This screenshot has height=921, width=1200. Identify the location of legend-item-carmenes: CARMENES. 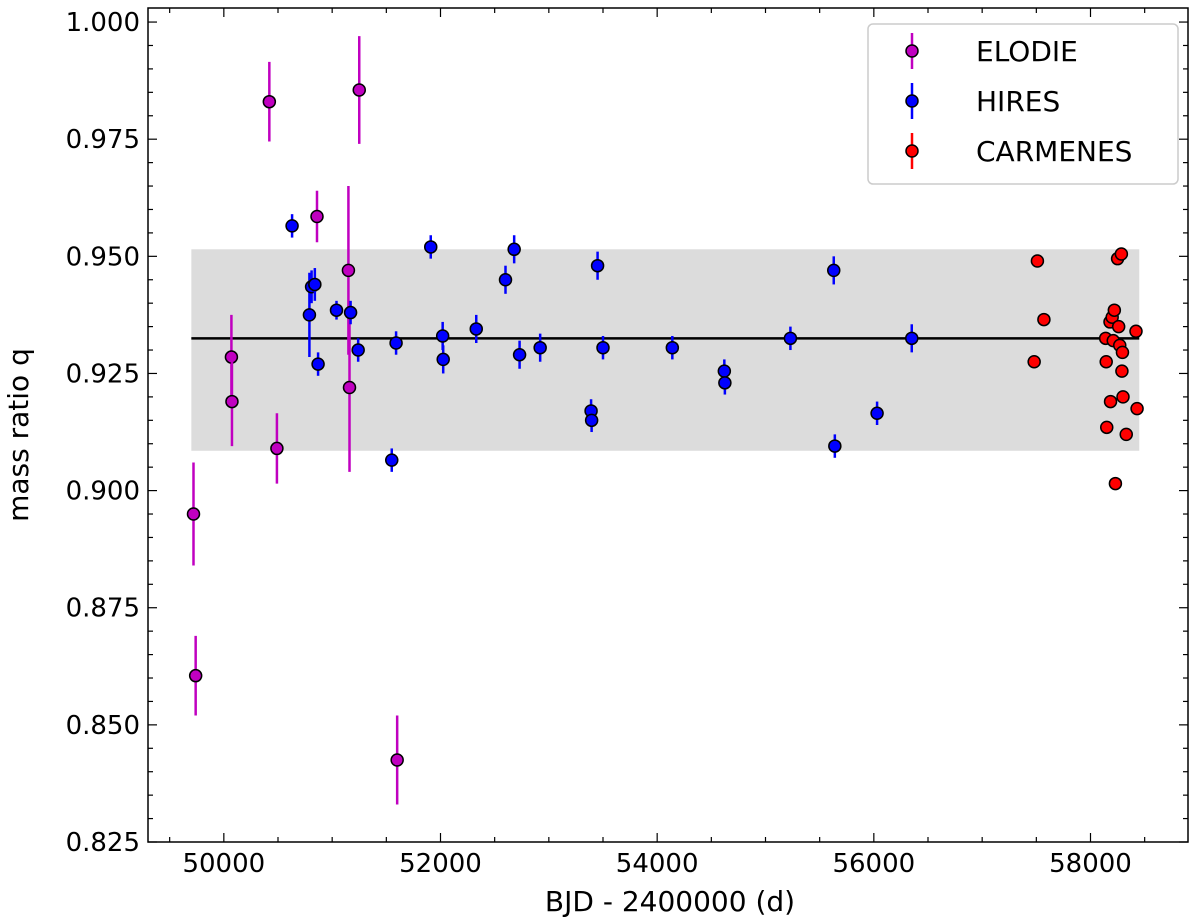
(1018, 151).